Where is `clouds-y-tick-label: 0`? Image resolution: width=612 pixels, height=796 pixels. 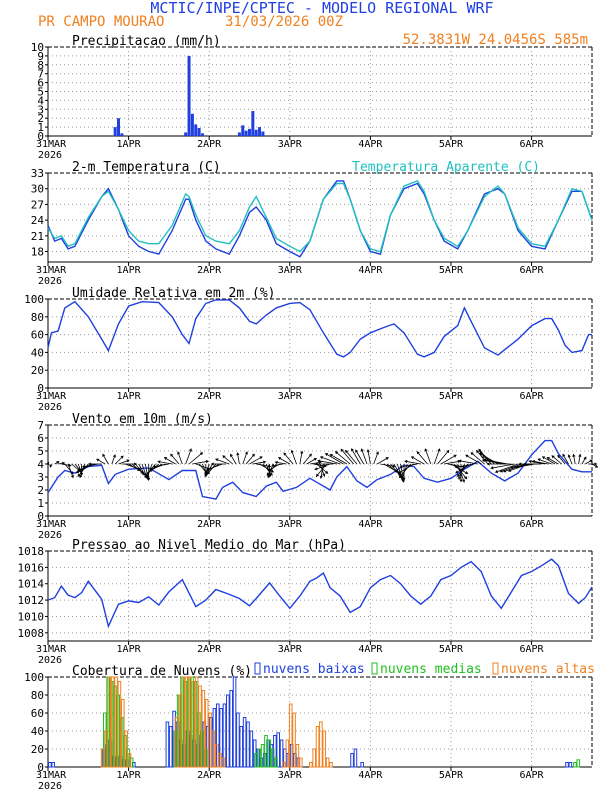
clouds-y-tick-label: 0 is located at coordinates (40, 767).